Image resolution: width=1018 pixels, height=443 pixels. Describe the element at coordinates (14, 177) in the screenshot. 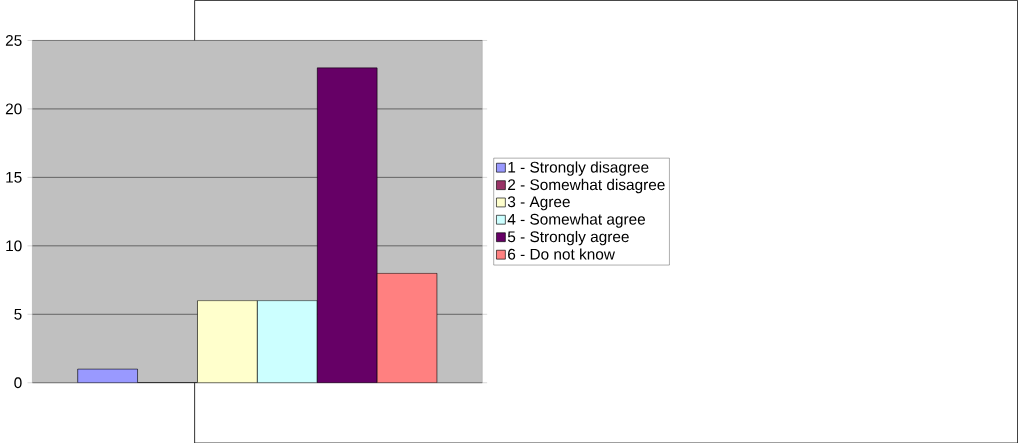

I see `y-tick-label: 15` at that location.